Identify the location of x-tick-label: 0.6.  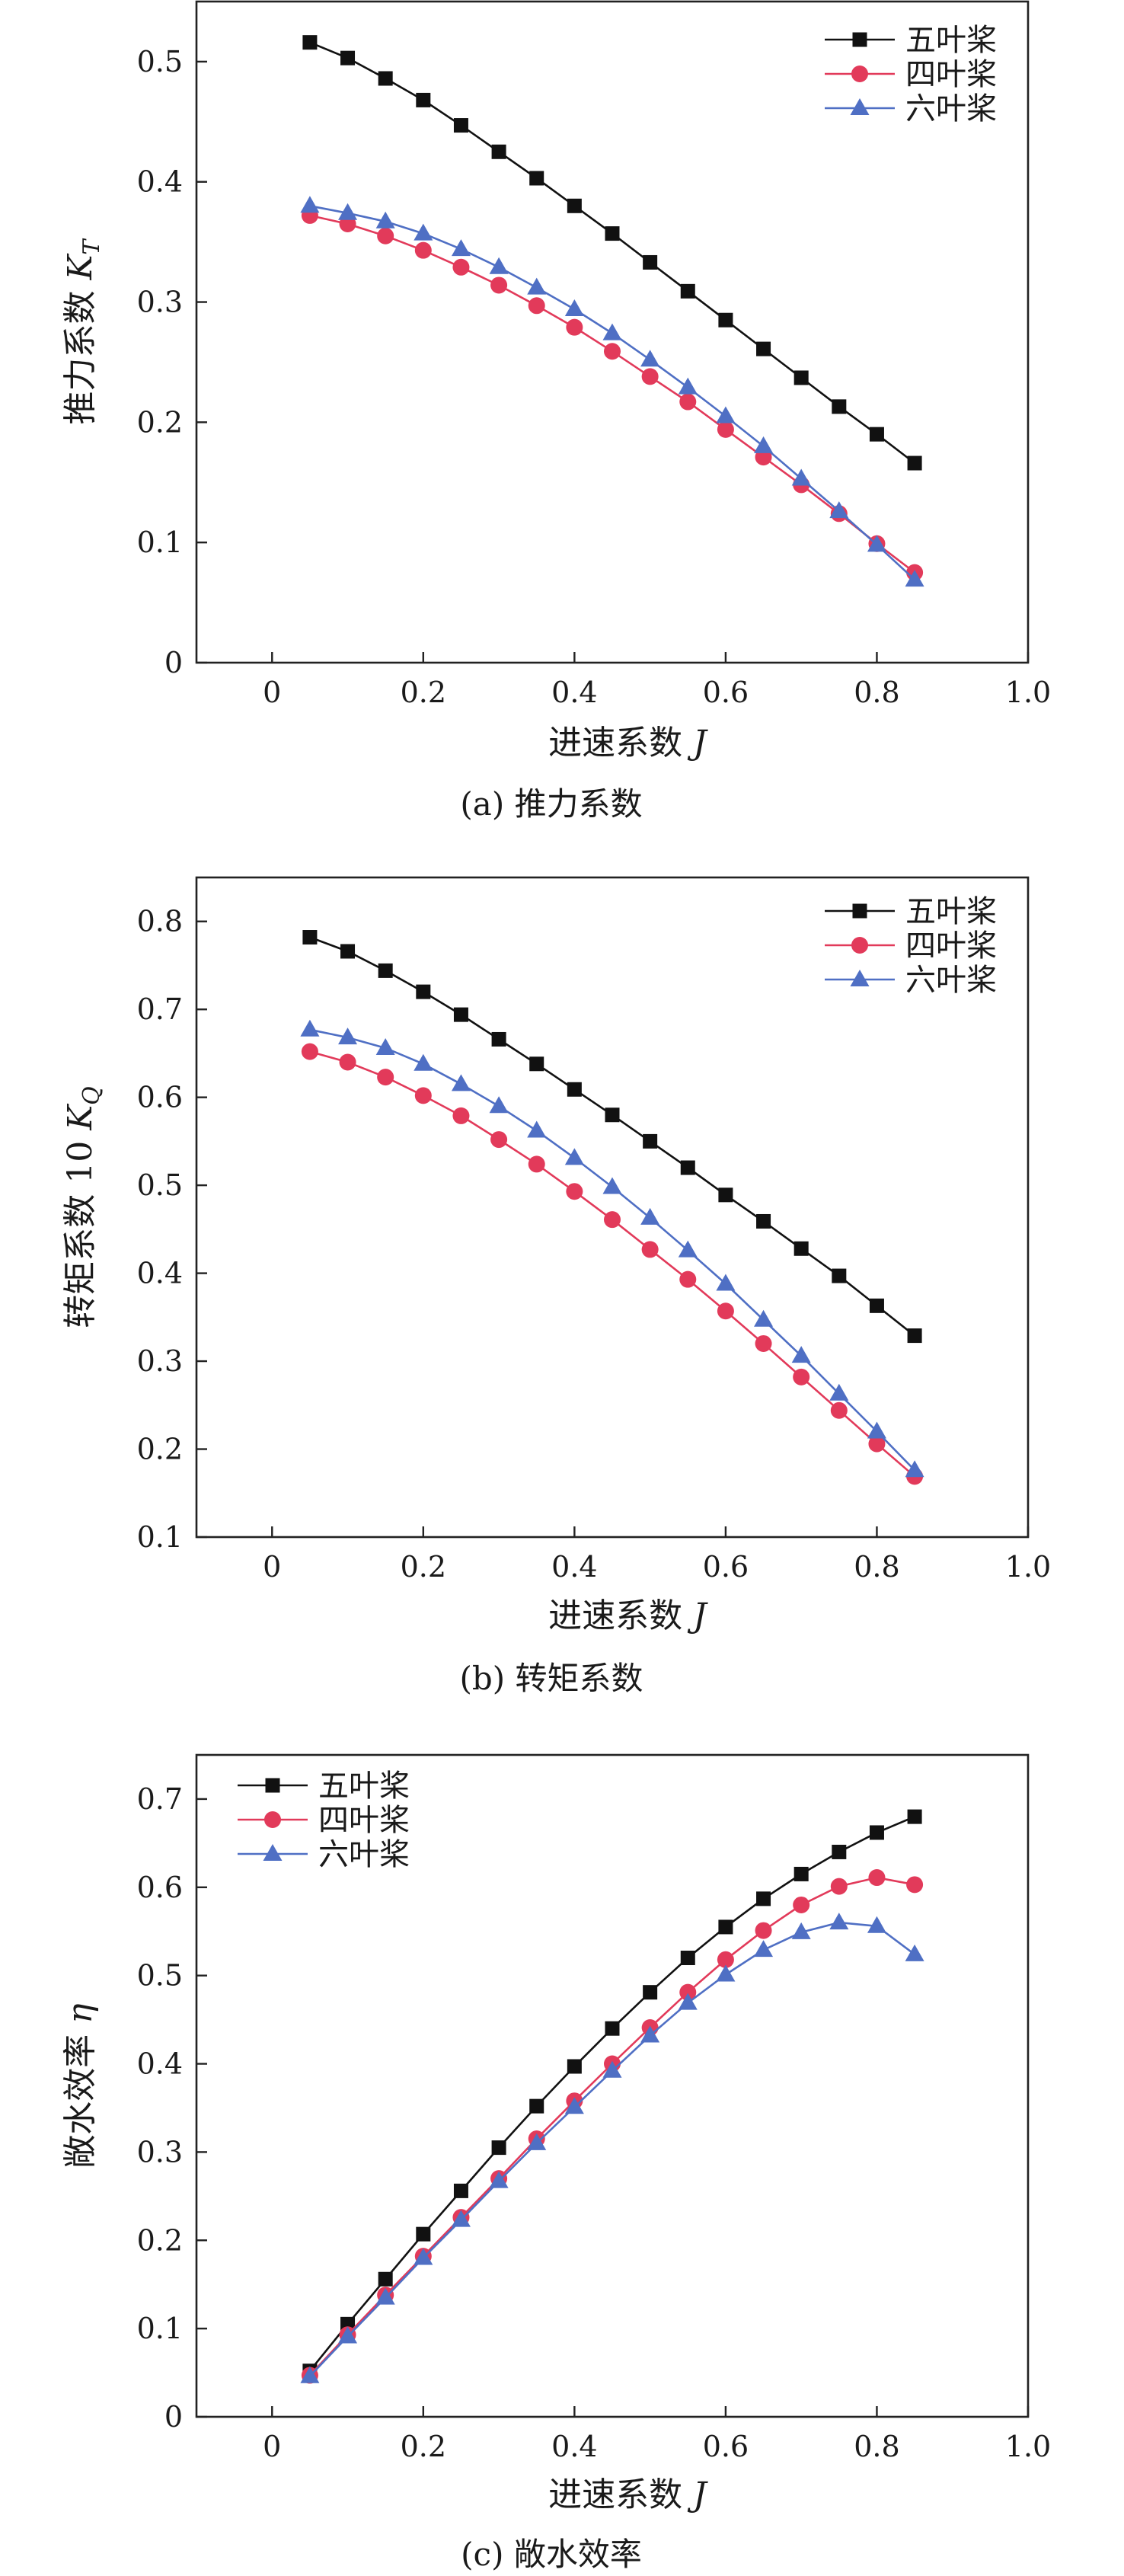
(726, 1567).